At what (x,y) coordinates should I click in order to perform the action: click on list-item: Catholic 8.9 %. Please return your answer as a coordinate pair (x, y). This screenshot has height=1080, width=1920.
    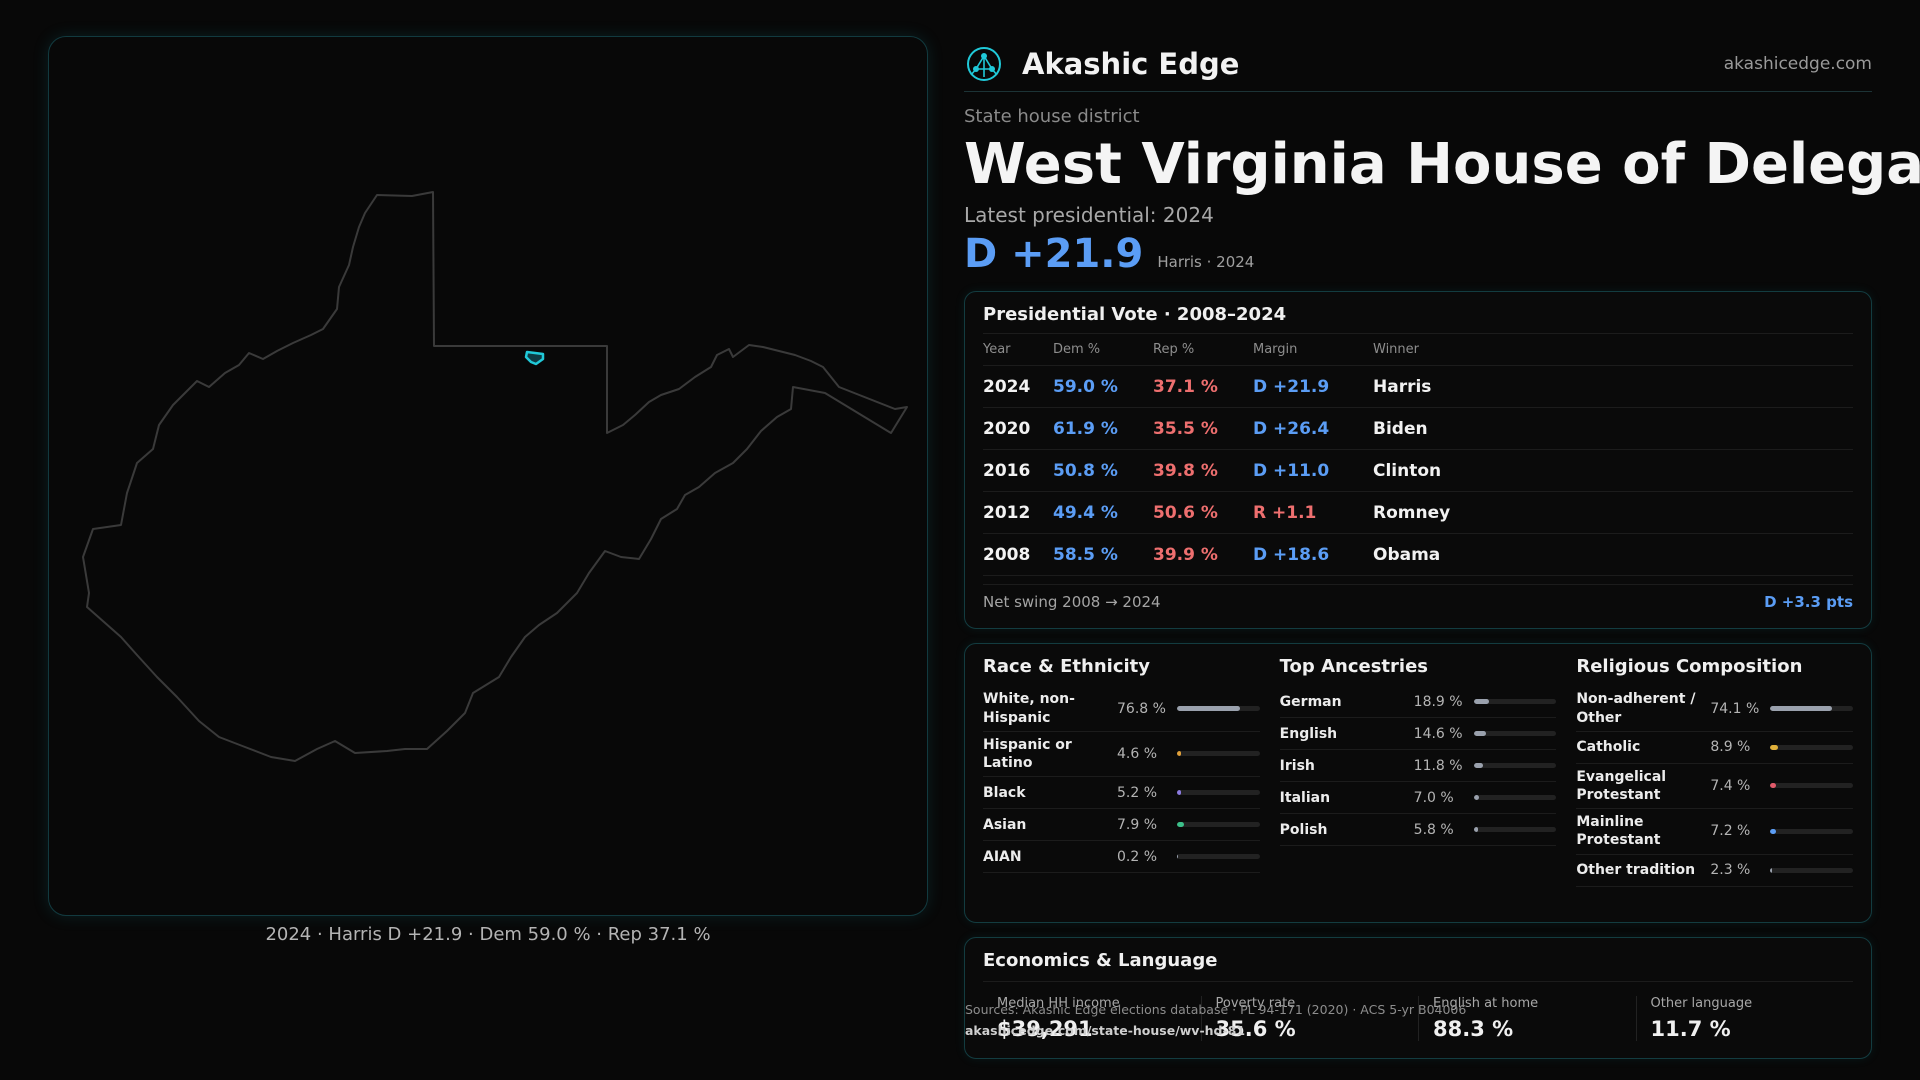
    Looking at the image, I should click on (1715, 748).